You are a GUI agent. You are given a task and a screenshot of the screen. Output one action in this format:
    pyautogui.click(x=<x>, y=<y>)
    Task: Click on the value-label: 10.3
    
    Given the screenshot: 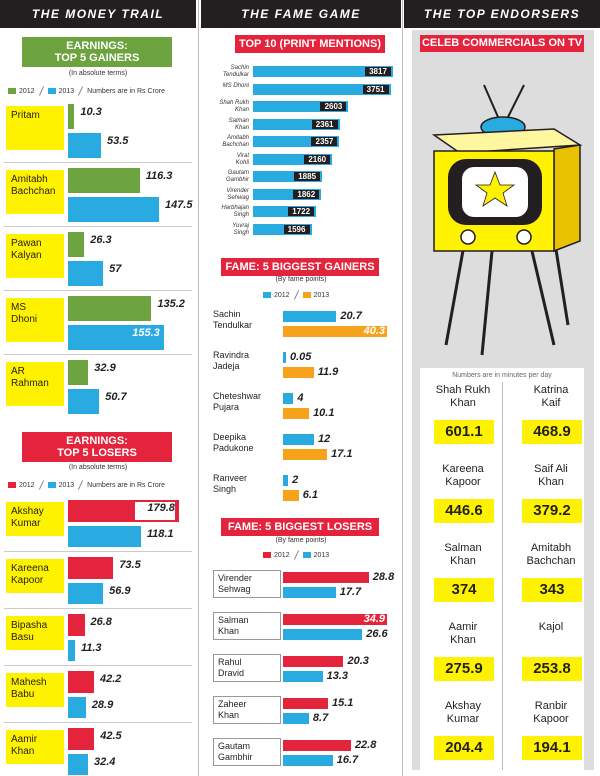 What is the action you would take?
    pyautogui.click(x=91, y=112)
    